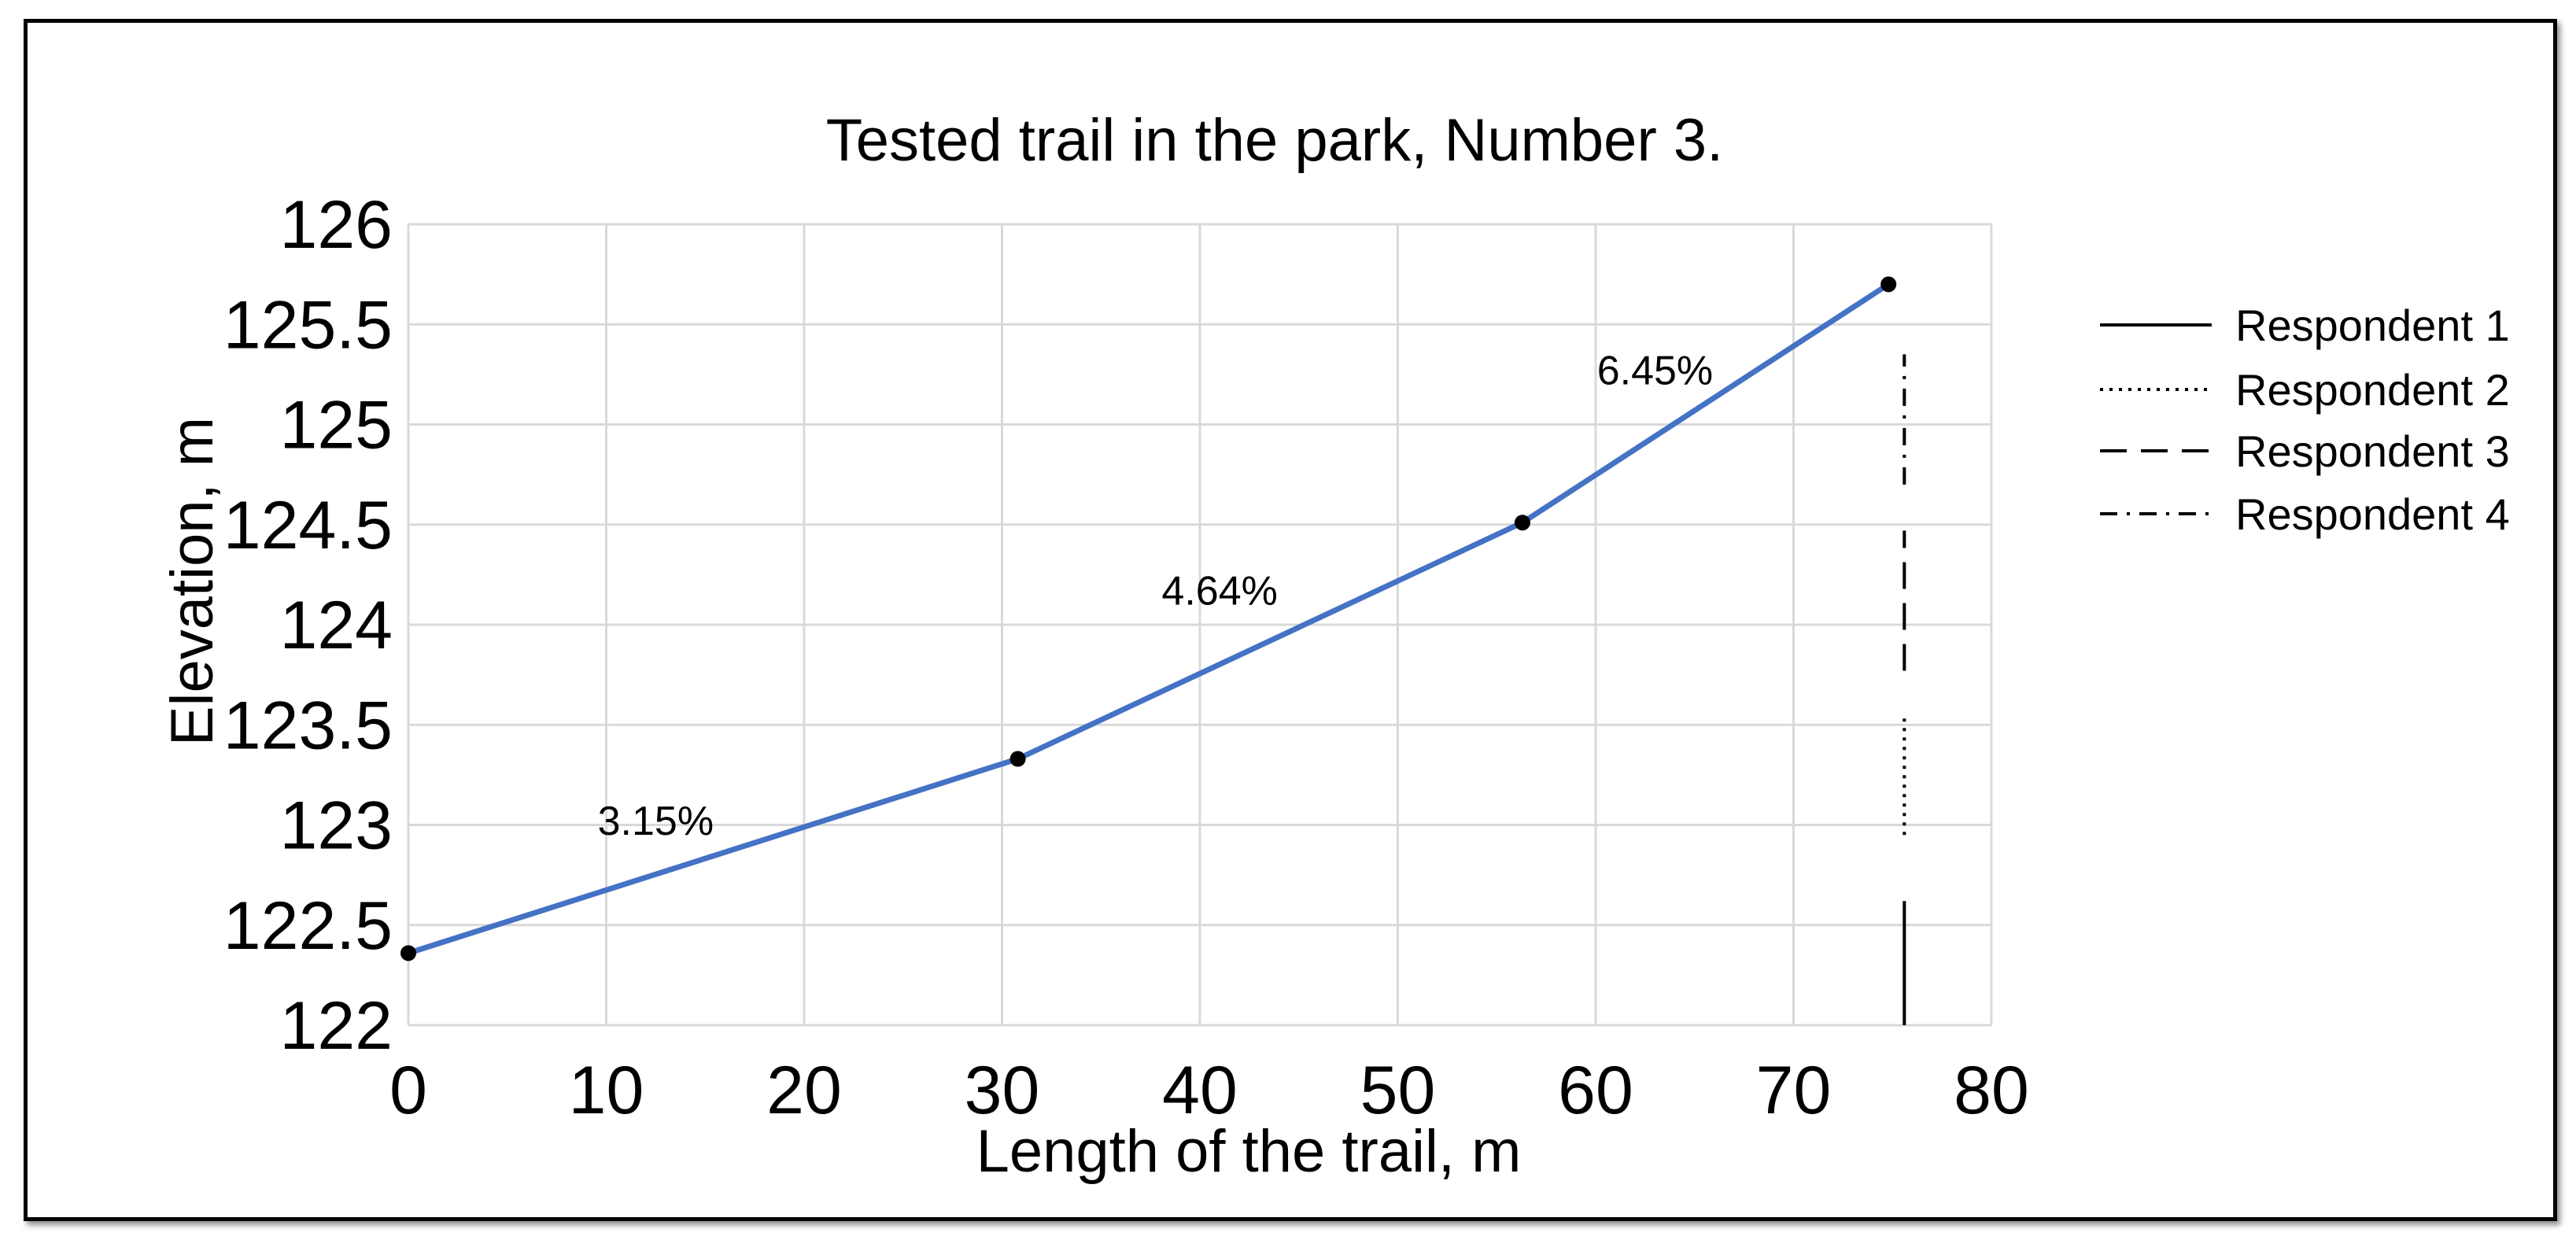  I want to click on x-tick-labels: 0 10 20 30 40 50 60 70 80, so click(1209, 1090).